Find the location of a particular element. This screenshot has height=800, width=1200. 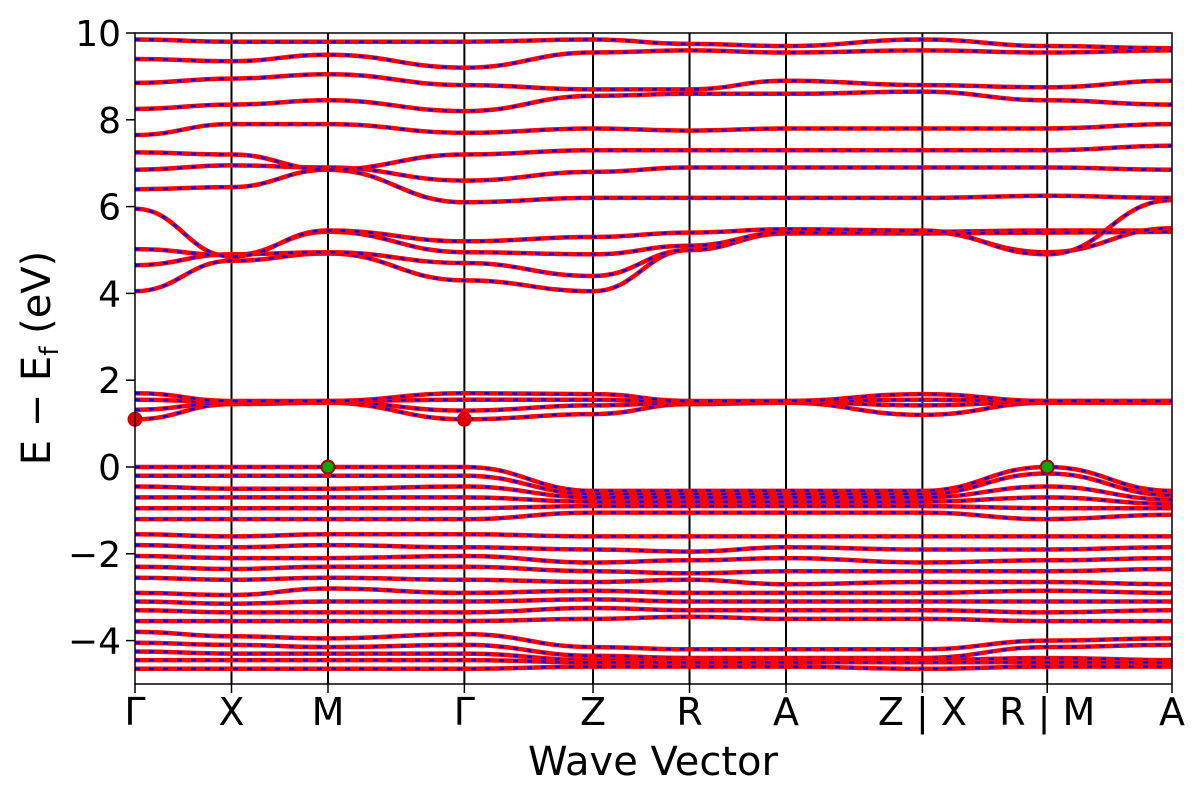

extrema-markers is located at coordinates (591, 443).